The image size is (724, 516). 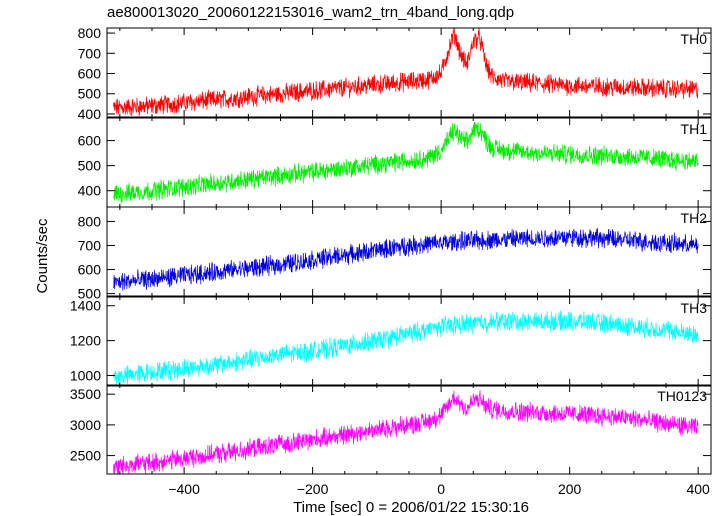 I want to click on series-th0, so click(x=406, y=72).